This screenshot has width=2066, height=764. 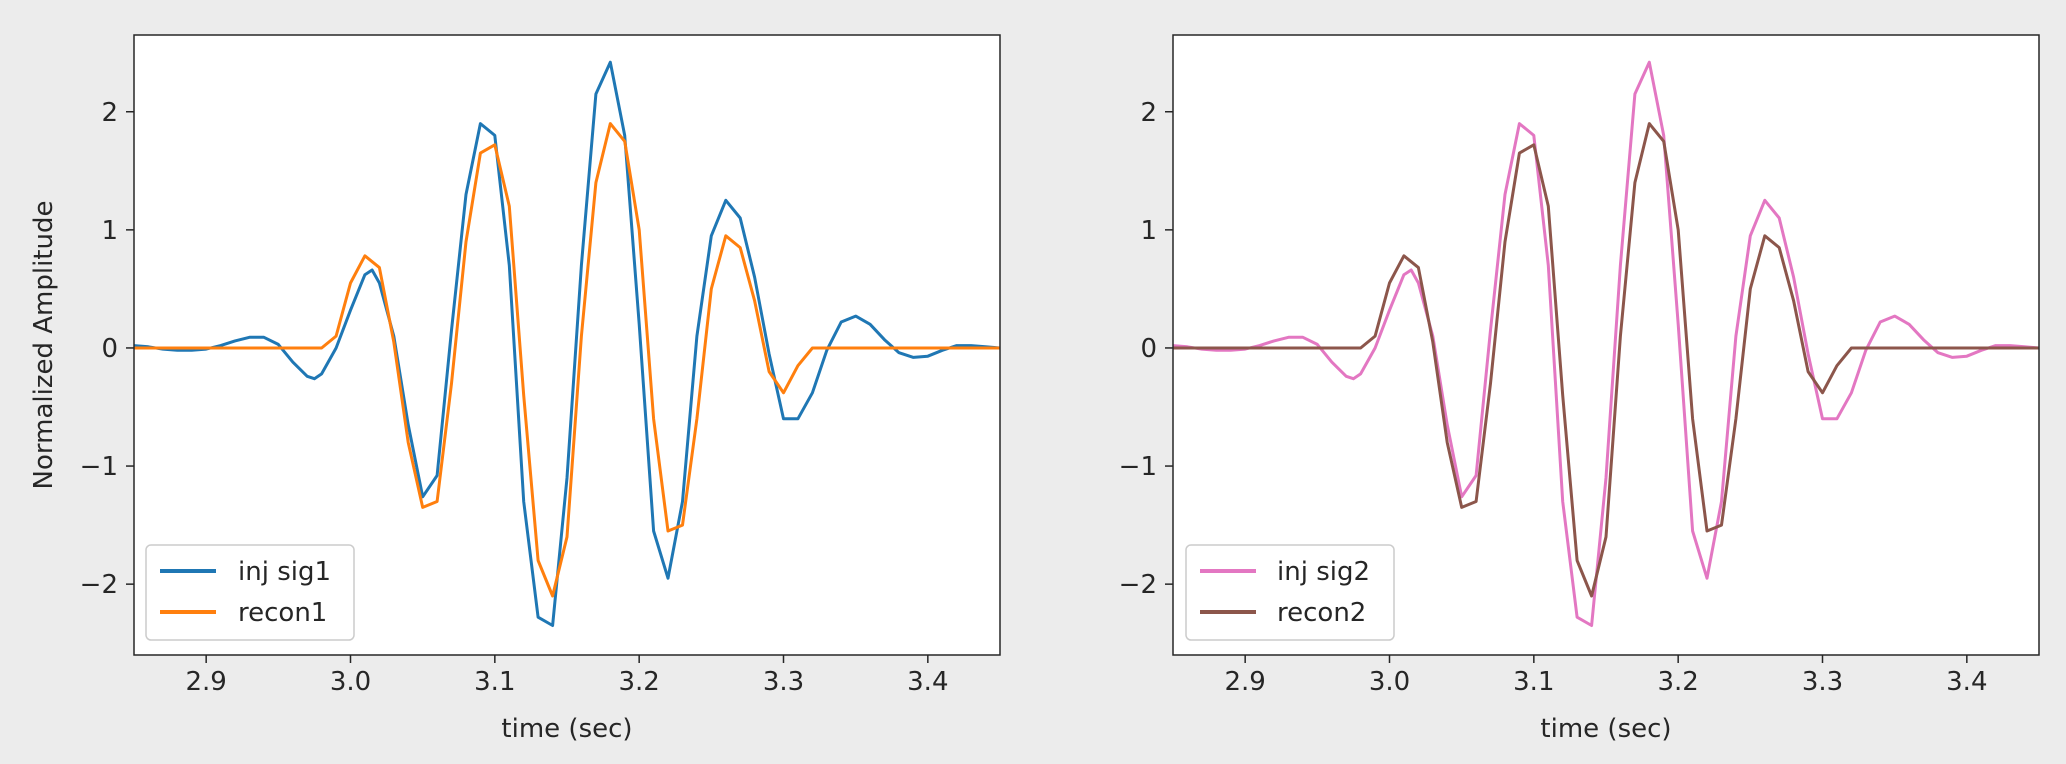 I want to click on legend-label-recon1: recon1, so click(x=282, y=613).